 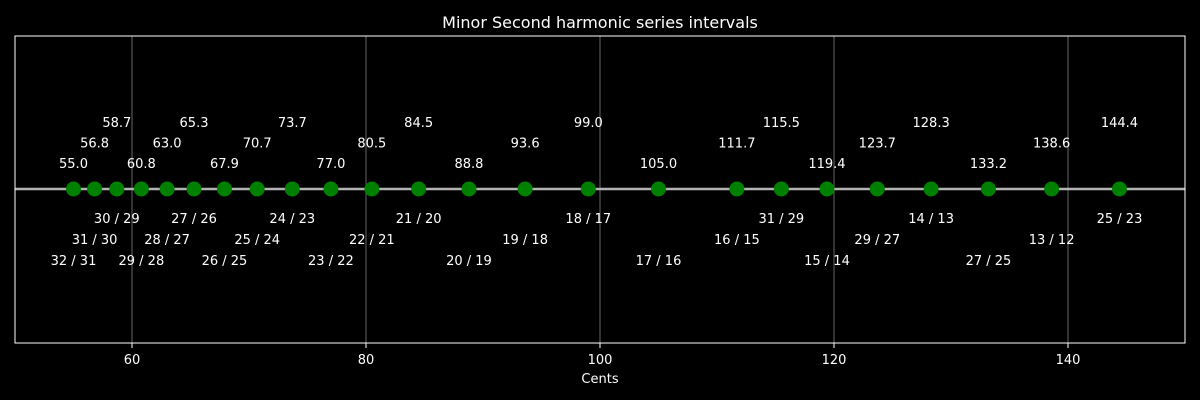 I want to click on cents-value-label: 119.4, so click(x=826, y=164).